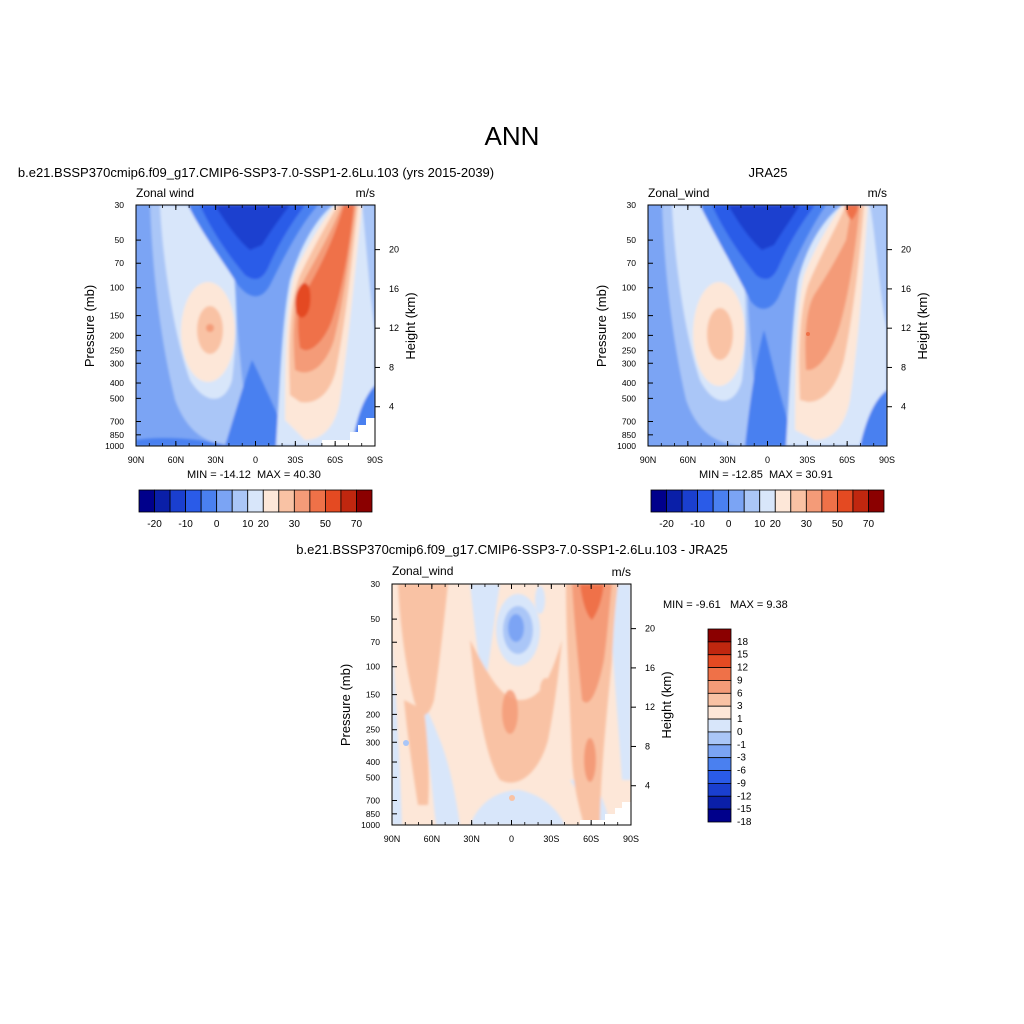 This screenshot has width=1024, height=1024. I want to click on x-tick-label: 60S, so click(591, 839).